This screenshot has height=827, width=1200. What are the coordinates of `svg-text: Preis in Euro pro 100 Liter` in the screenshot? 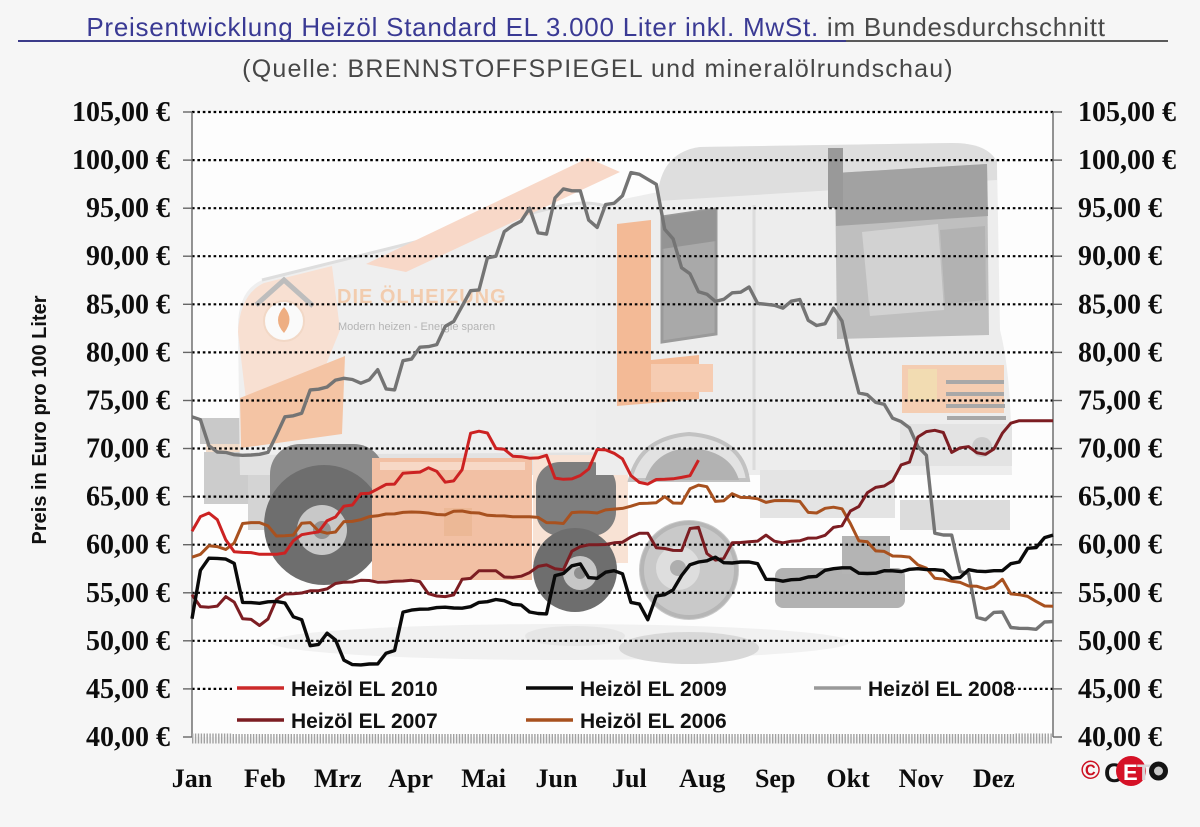 It's located at (40, 419).